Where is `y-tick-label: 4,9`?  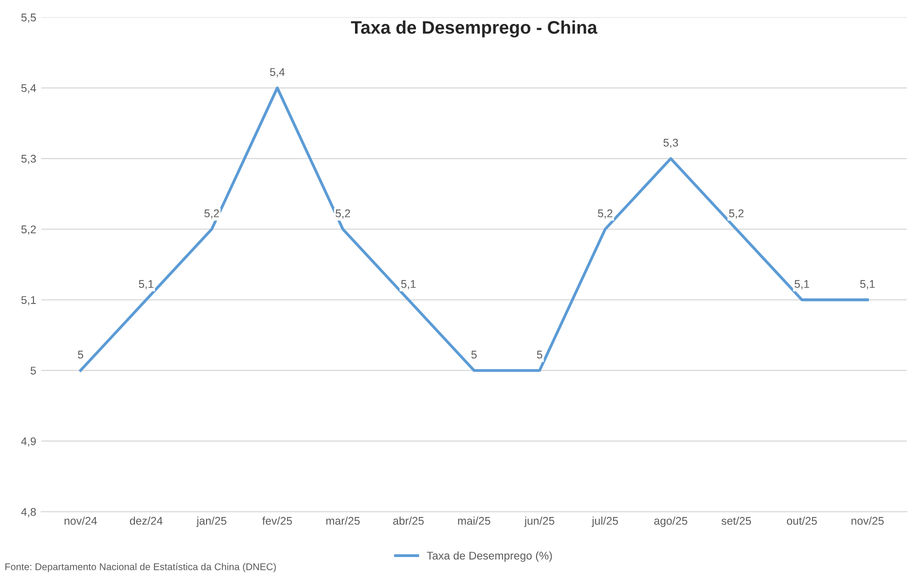
y-tick-label: 4,9 is located at coordinates (28, 442).